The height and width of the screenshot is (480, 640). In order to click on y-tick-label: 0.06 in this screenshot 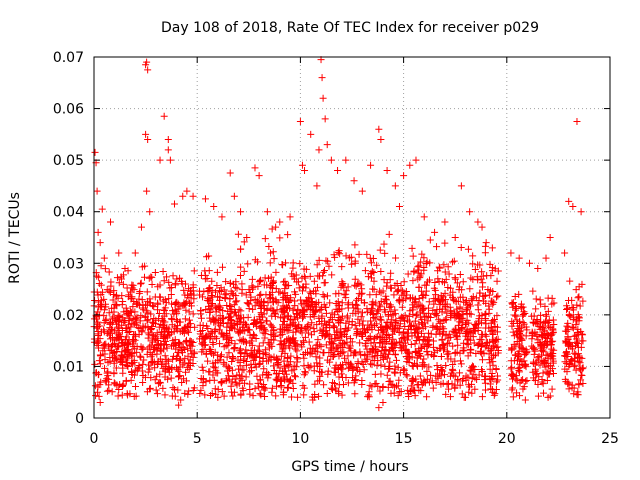, I will do `click(68, 110)`.